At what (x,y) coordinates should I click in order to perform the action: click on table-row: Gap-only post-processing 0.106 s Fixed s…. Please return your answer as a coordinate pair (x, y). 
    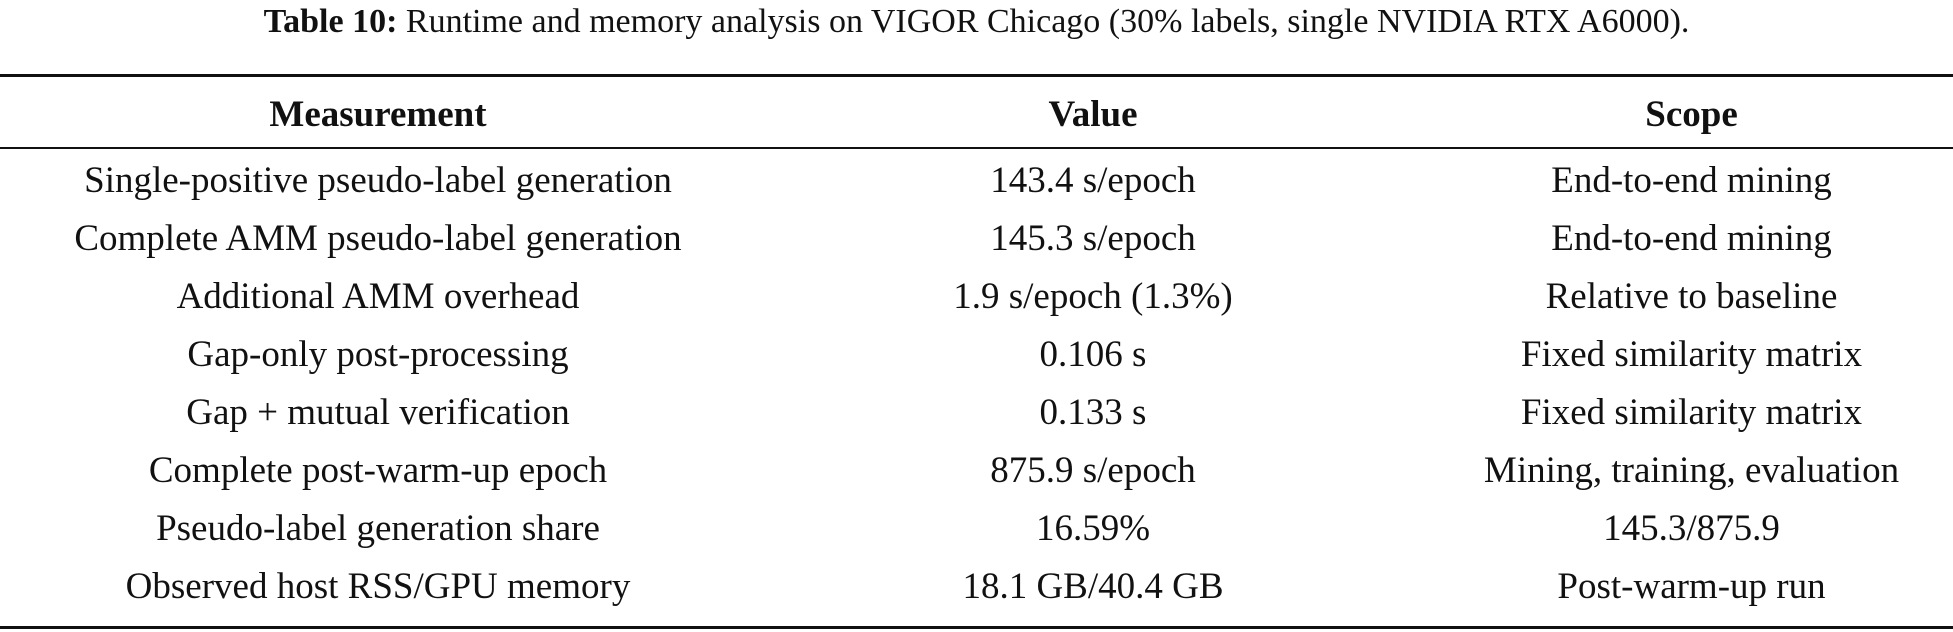
    Looking at the image, I should click on (976, 354).